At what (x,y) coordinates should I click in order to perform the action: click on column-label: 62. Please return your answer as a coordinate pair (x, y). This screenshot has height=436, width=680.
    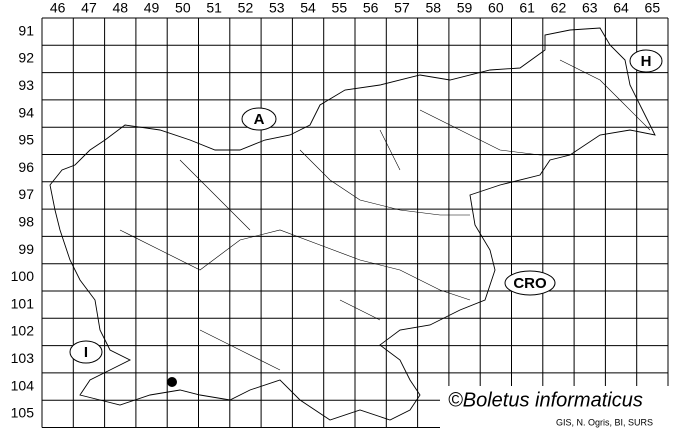
    Looking at the image, I should click on (559, 8).